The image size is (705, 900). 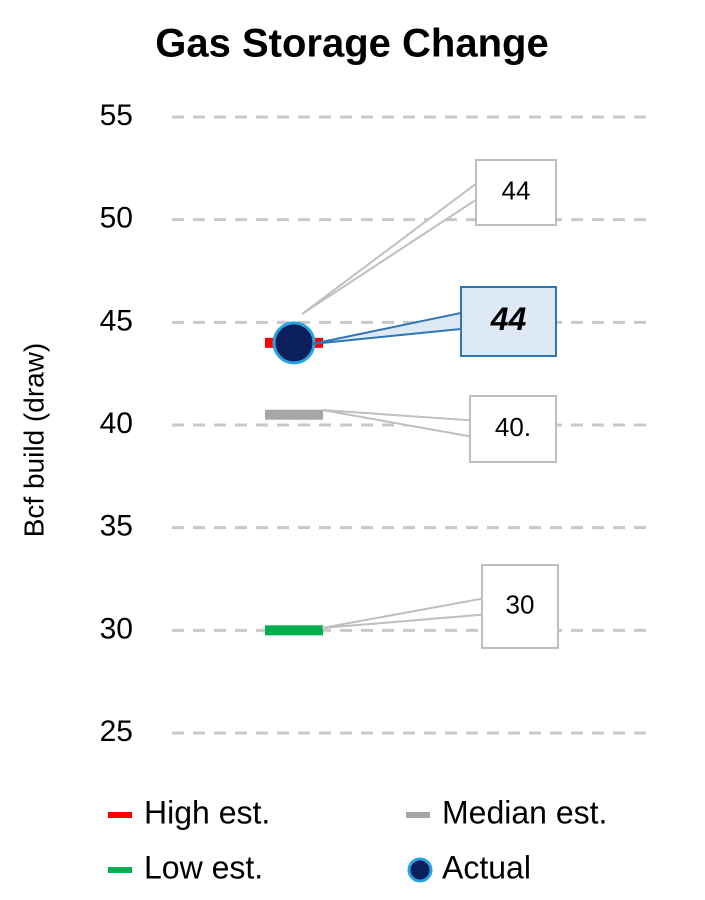 I want to click on y-tick-label: 35, so click(x=116, y=526).